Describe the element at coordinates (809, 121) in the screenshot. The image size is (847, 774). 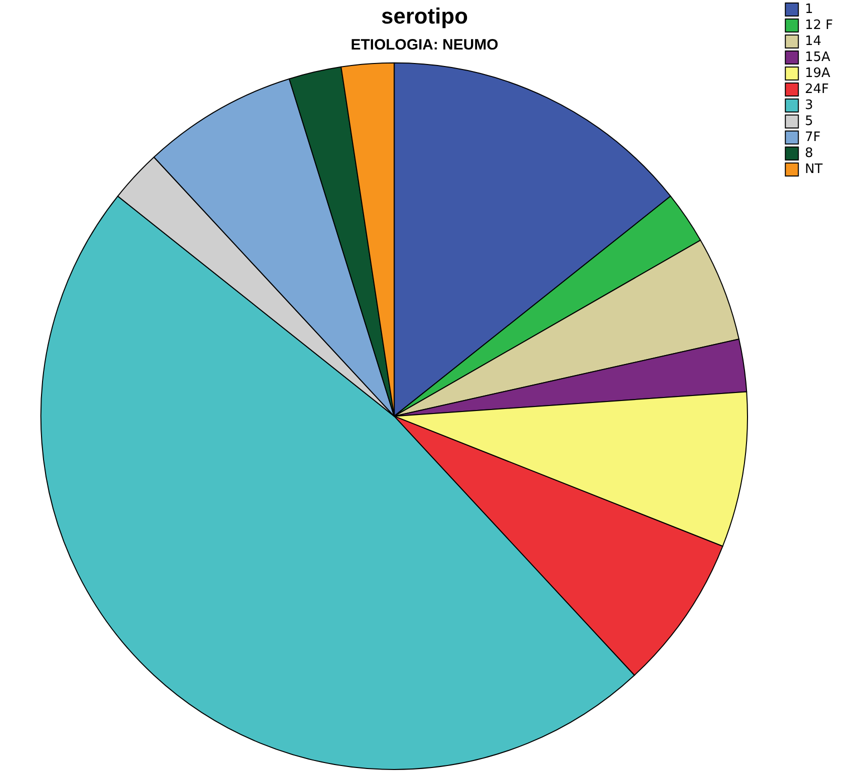
I see `legend-label: 5` at that location.